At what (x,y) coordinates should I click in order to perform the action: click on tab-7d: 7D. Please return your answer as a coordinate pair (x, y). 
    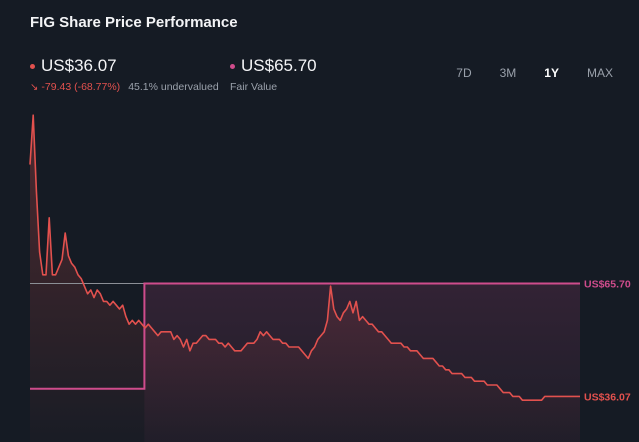
    Looking at the image, I should click on (464, 73).